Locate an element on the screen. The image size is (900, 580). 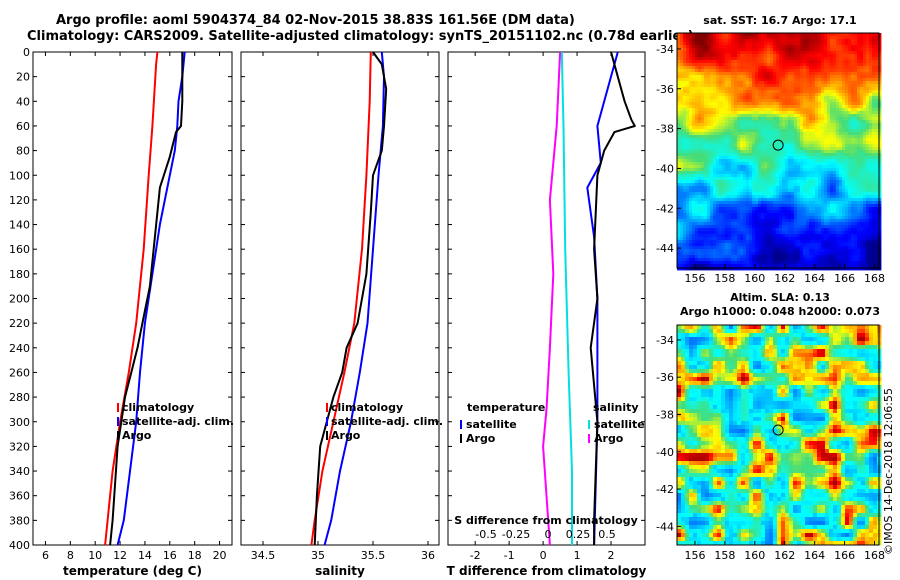
x-tick-label-temperature: 20 is located at coordinates (220, 555).